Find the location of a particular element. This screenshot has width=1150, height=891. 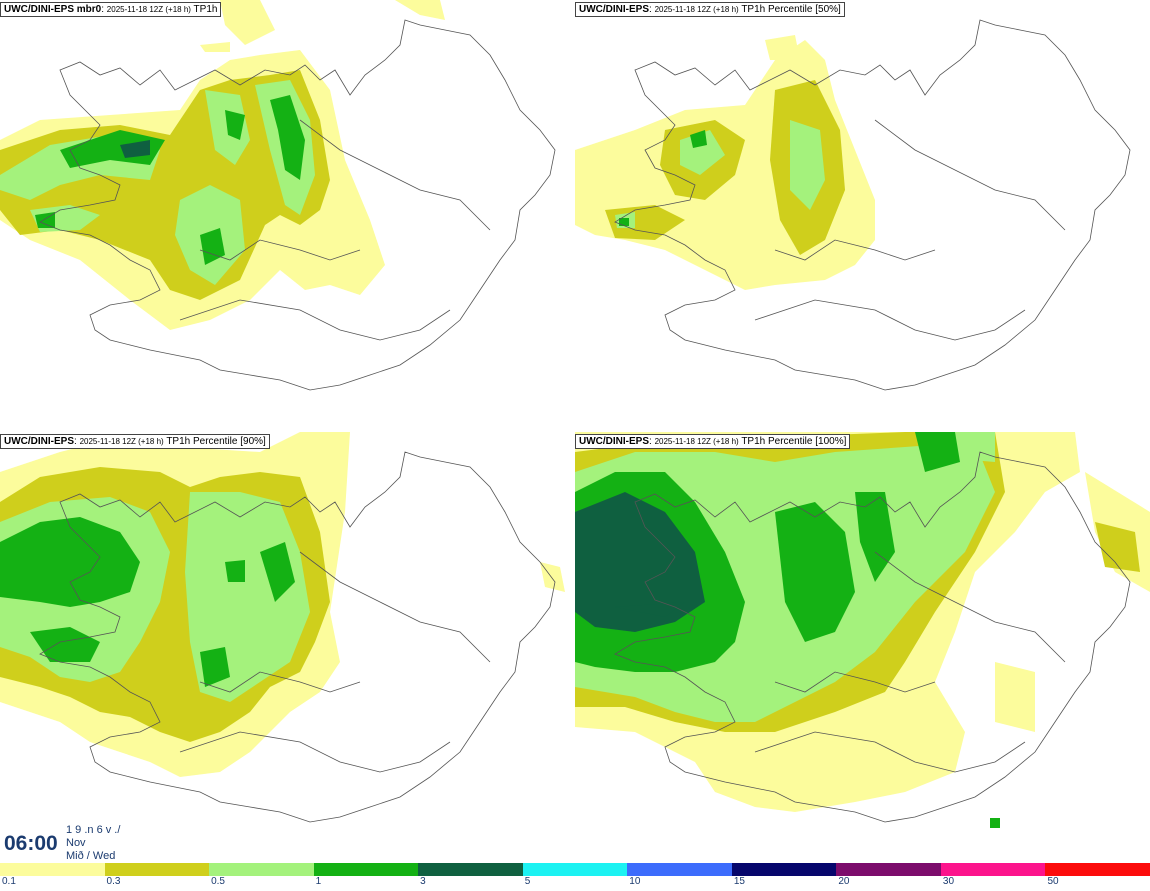

colorbar-tick: 0.3 is located at coordinates (113, 881).